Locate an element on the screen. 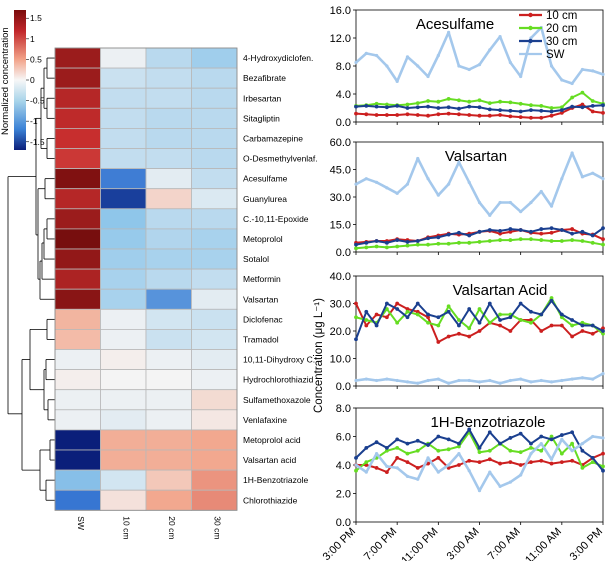  x-tick-label: 3:00 PM is located at coordinates (339, 543).